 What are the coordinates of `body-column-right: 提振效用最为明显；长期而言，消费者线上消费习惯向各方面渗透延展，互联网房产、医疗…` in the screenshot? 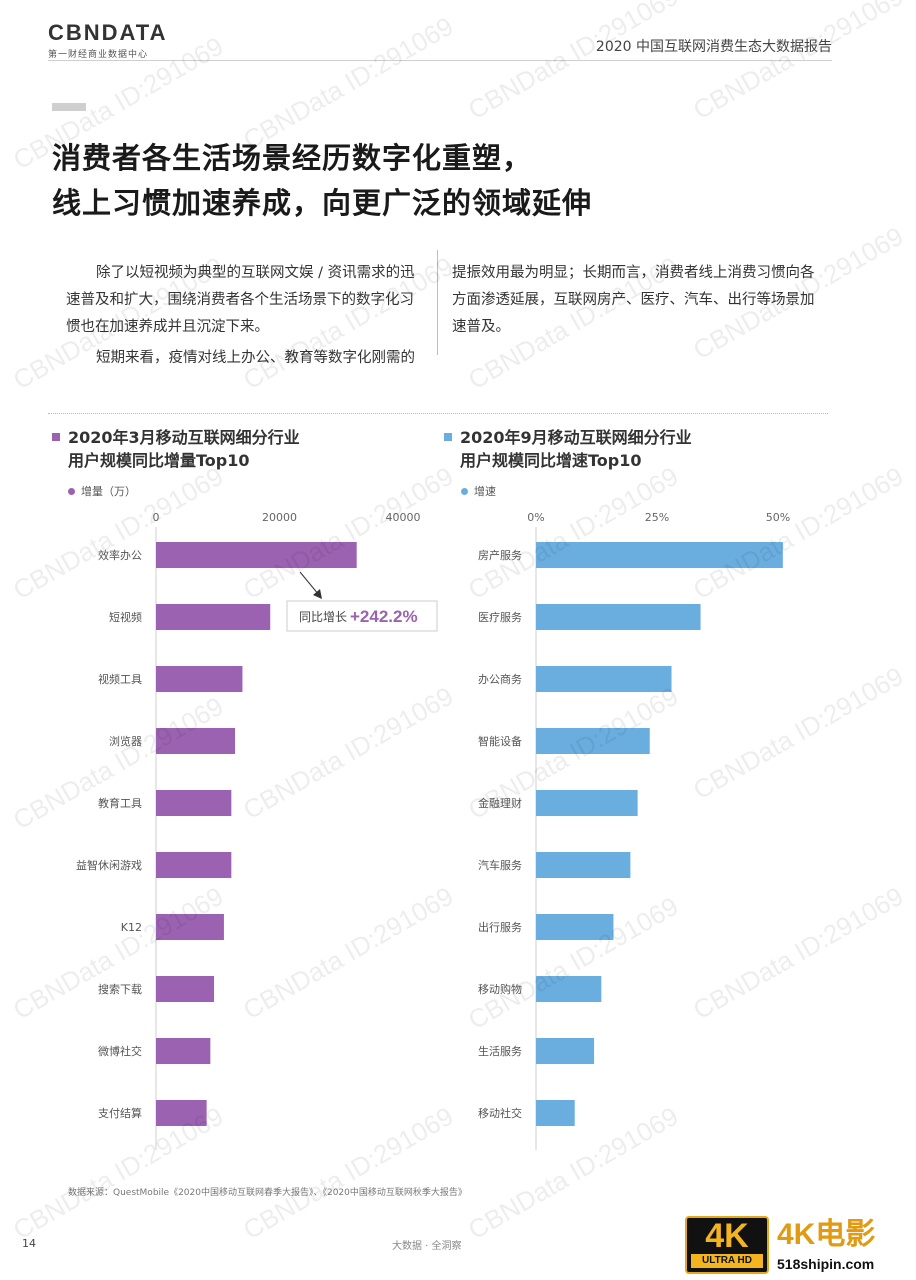 It's located at (638, 302).